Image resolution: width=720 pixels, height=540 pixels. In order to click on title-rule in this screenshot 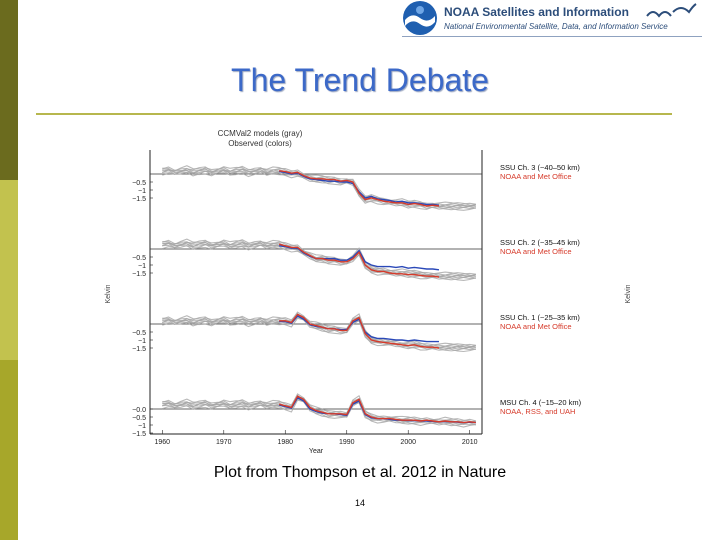, I will do `click(354, 114)`.